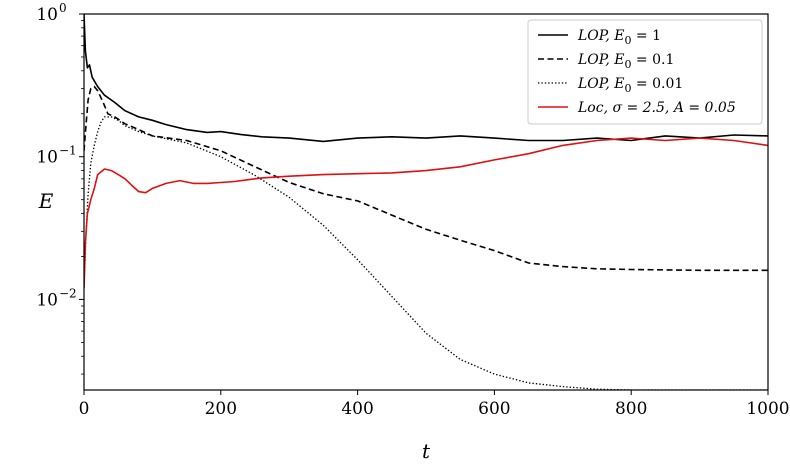 The height and width of the screenshot is (464, 790). Describe the element at coordinates (631, 409) in the screenshot. I see `x-tick-label: 800` at that location.